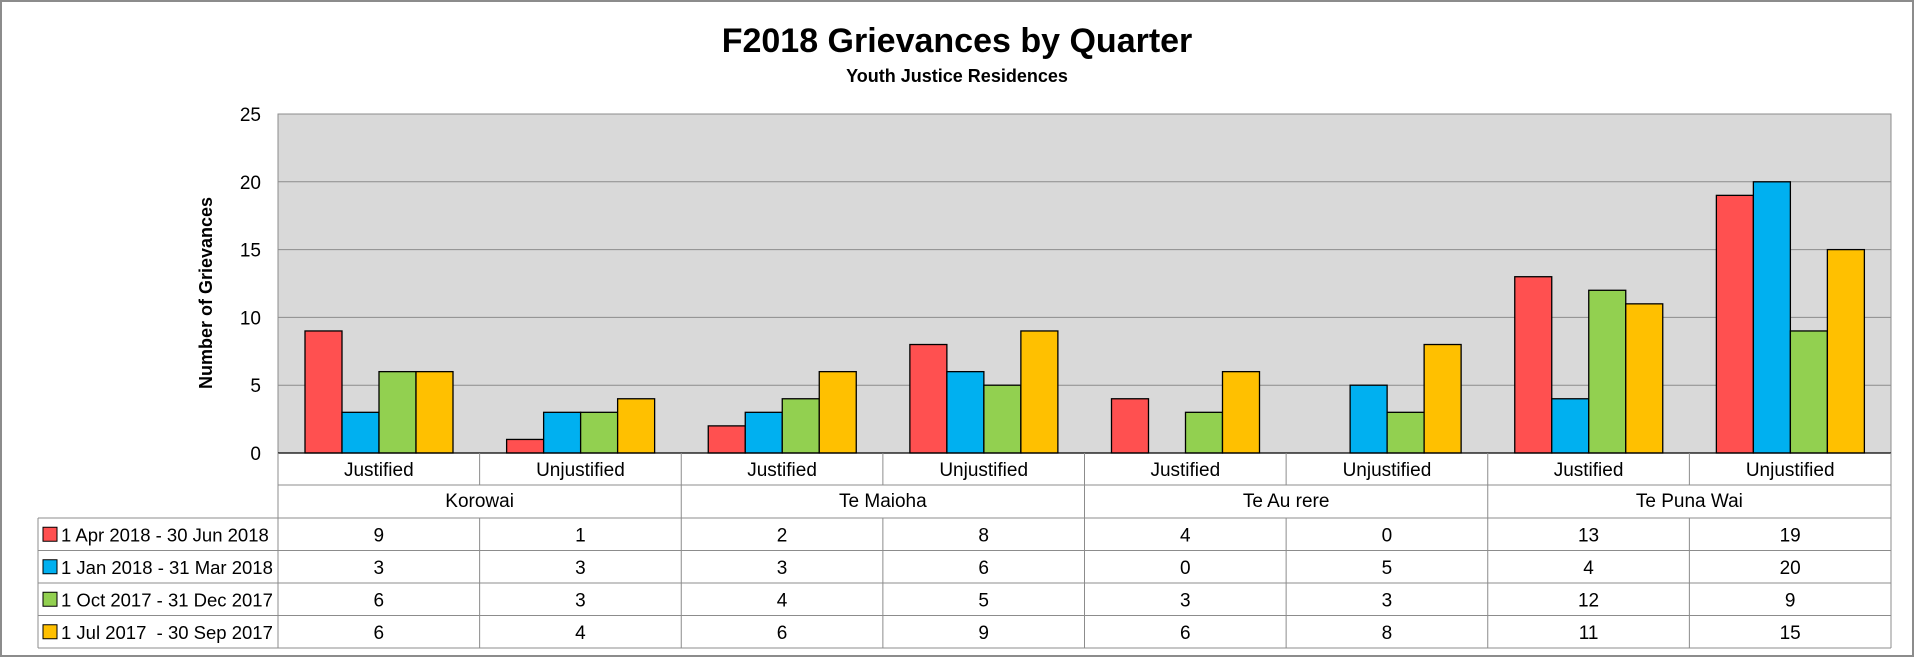 Image resolution: width=1915 pixels, height=663 pixels. I want to click on table-cell: 15, so click(1790, 633).